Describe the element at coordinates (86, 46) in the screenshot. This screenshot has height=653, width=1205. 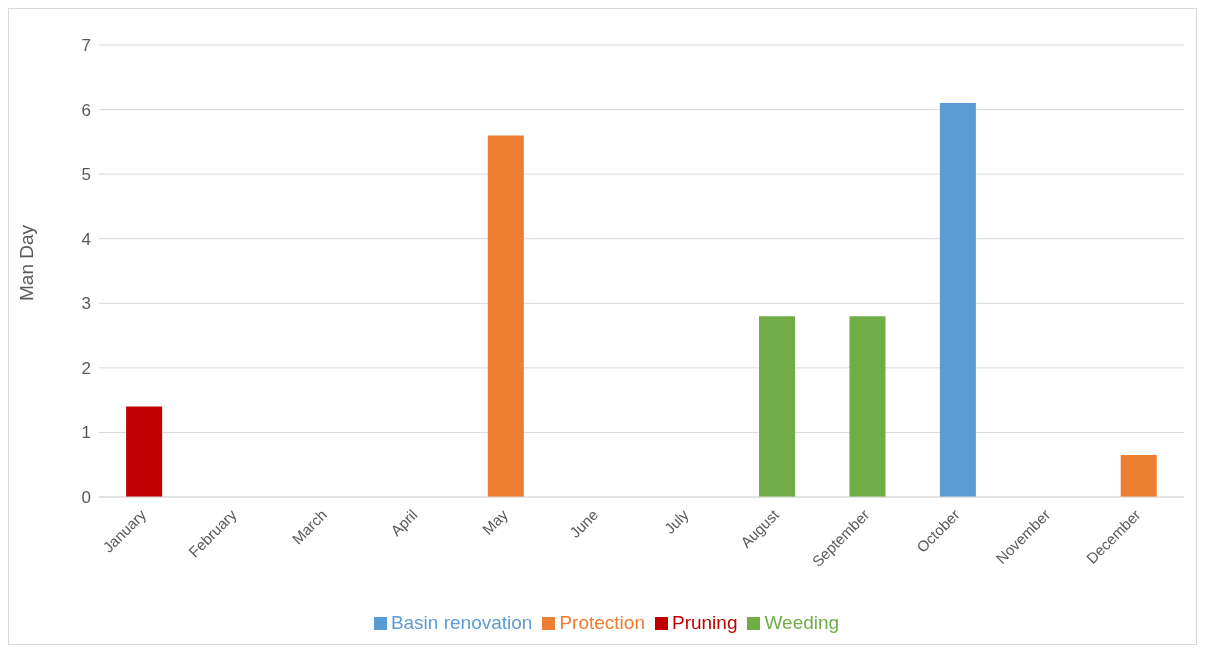
I see `y-tick-label: 7` at that location.